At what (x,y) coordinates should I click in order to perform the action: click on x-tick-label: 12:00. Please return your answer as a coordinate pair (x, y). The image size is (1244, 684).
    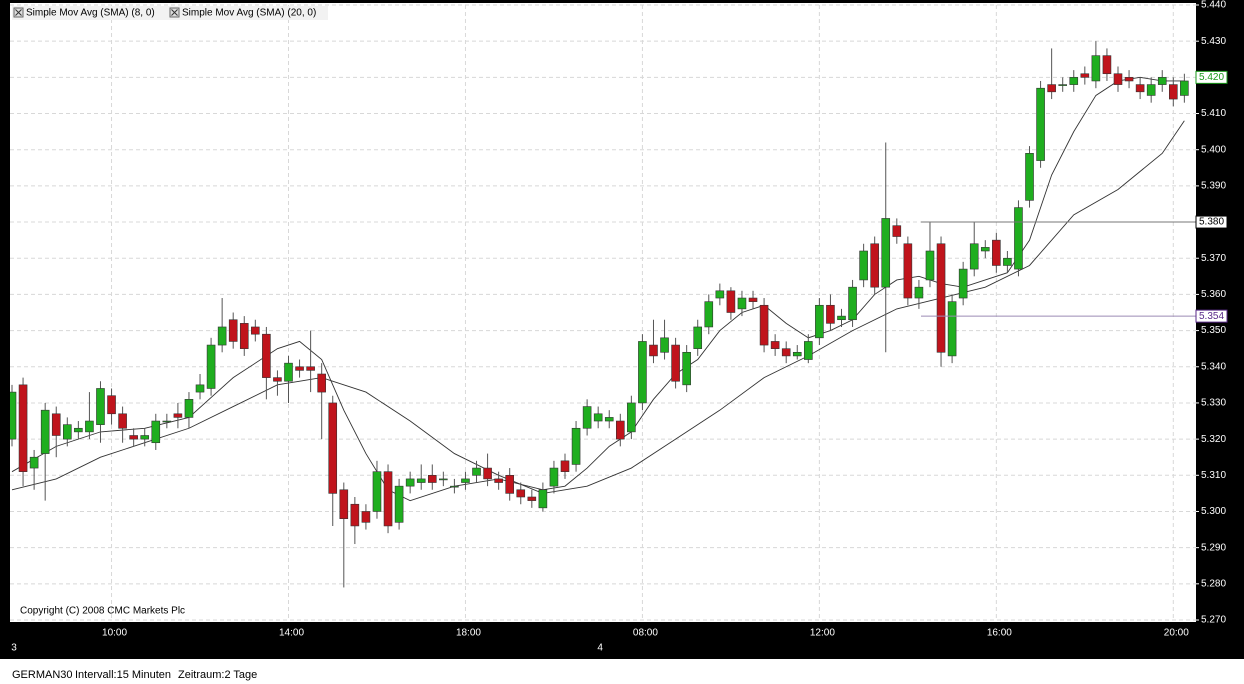
    Looking at the image, I should click on (822, 633).